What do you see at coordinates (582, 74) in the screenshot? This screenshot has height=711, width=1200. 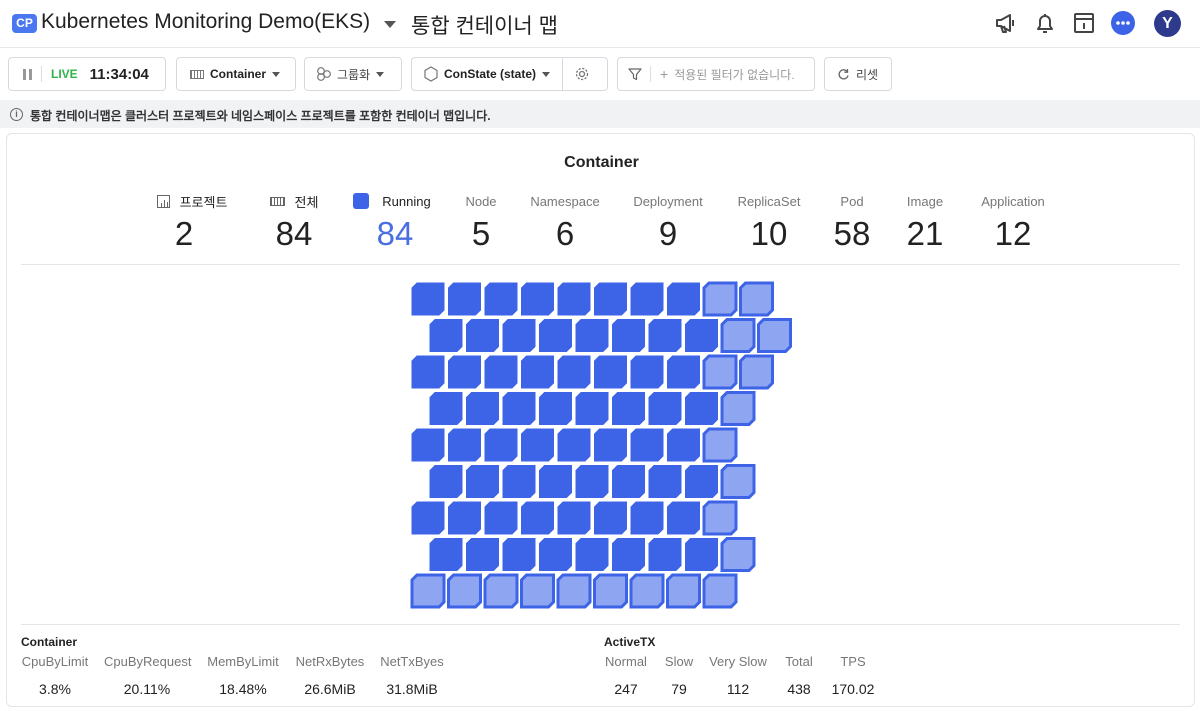 I see `gear-icon` at bounding box center [582, 74].